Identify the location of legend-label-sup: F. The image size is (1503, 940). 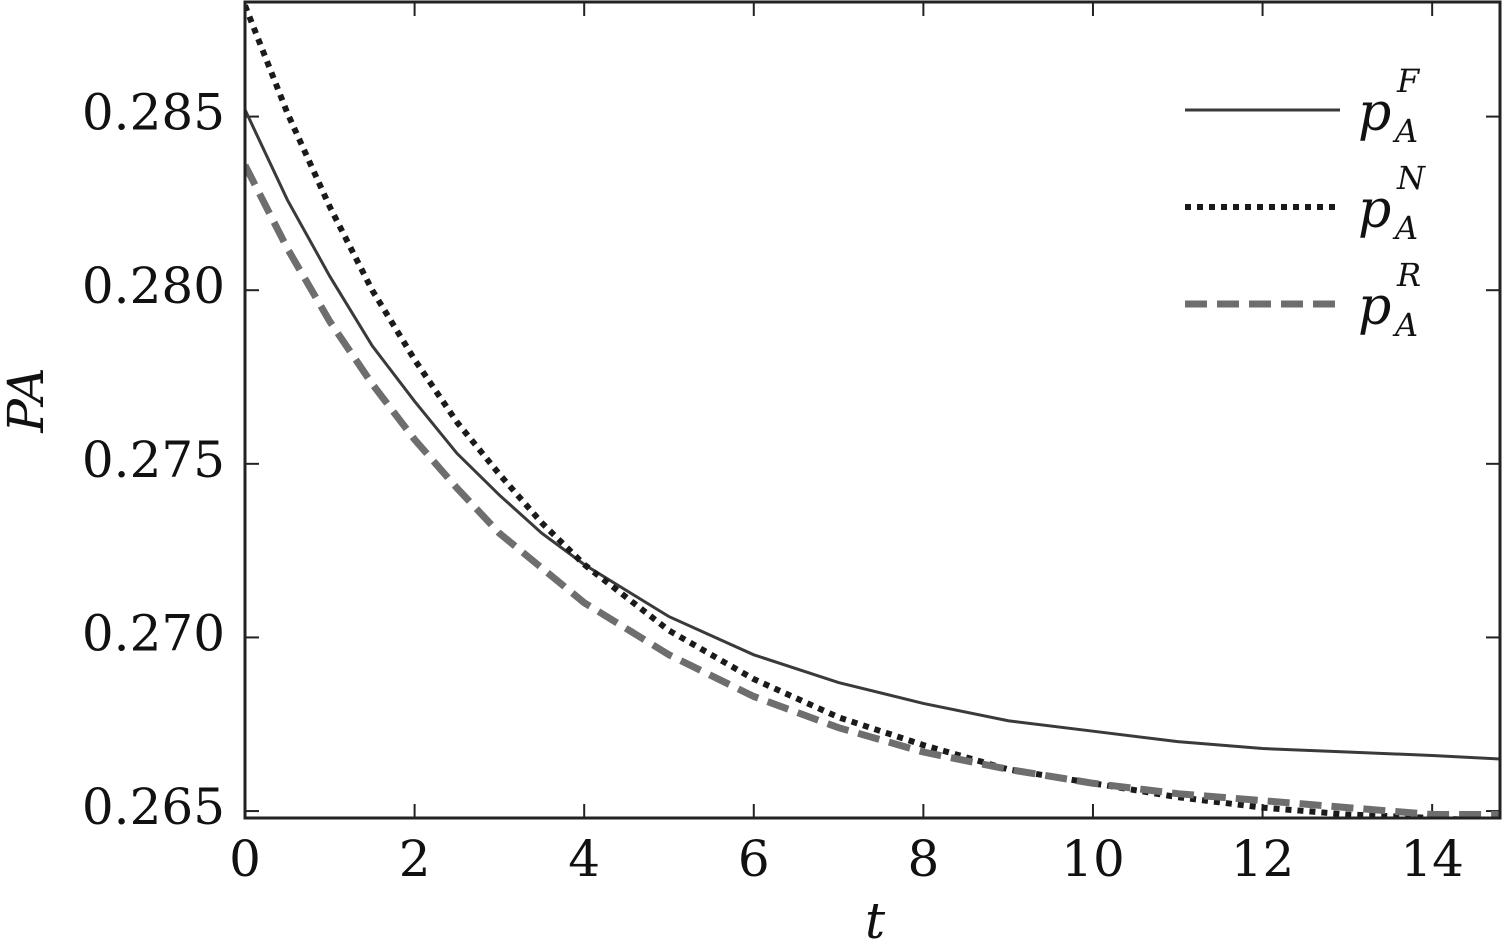
(1408, 81).